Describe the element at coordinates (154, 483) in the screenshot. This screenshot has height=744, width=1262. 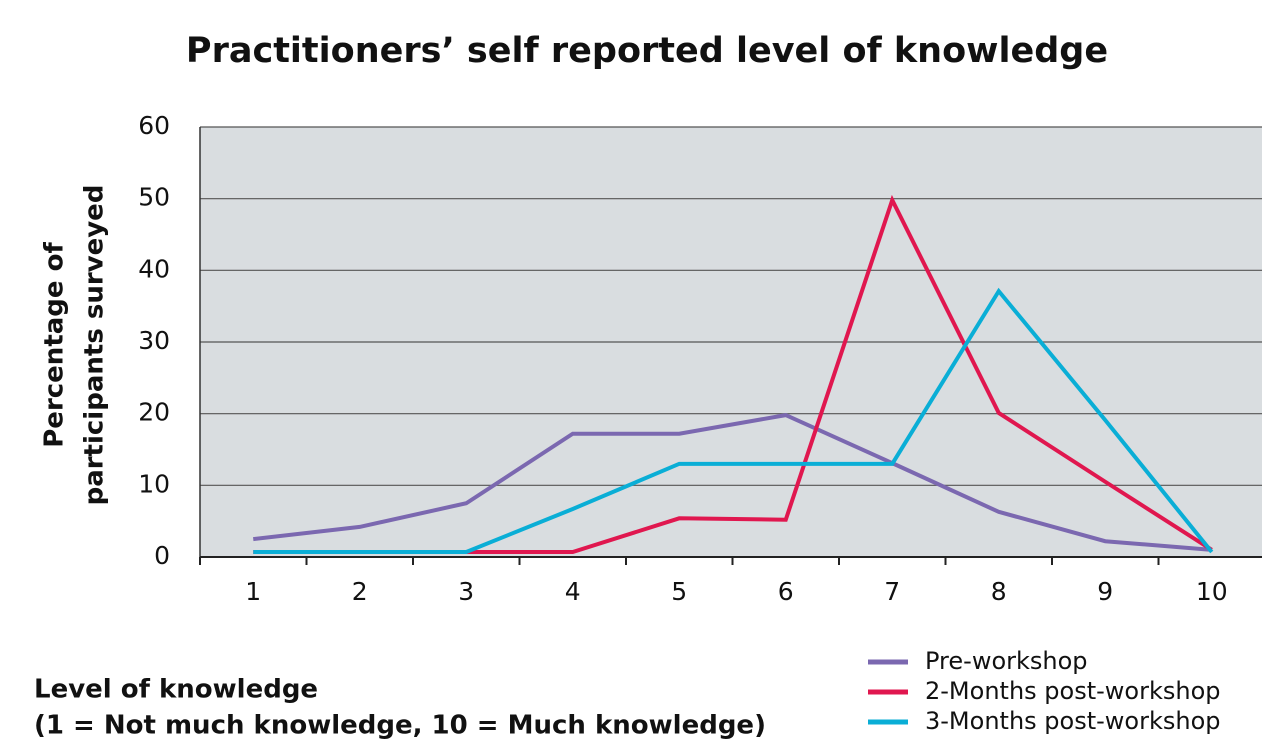
I see `y-tick-label: 10` at that location.